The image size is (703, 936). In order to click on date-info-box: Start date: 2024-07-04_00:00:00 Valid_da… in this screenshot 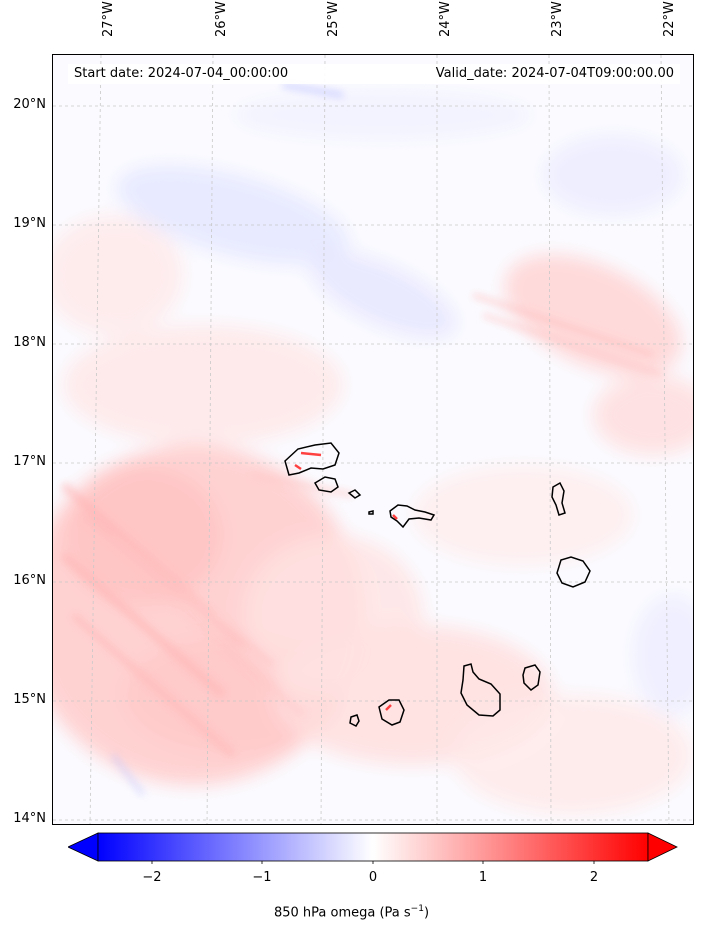, I will do `click(374, 74)`.